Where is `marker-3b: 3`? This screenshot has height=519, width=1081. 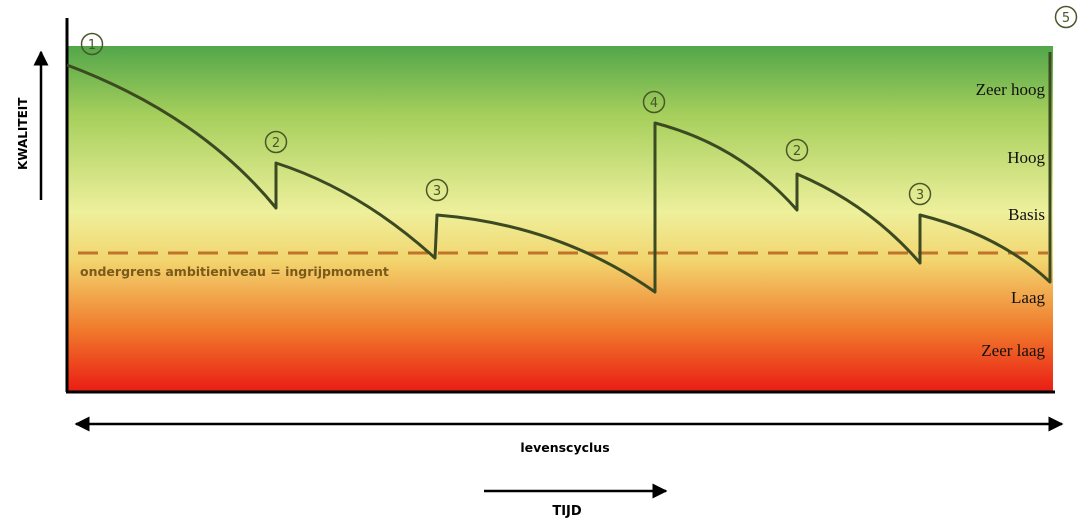 marker-3b: 3 is located at coordinates (920, 194).